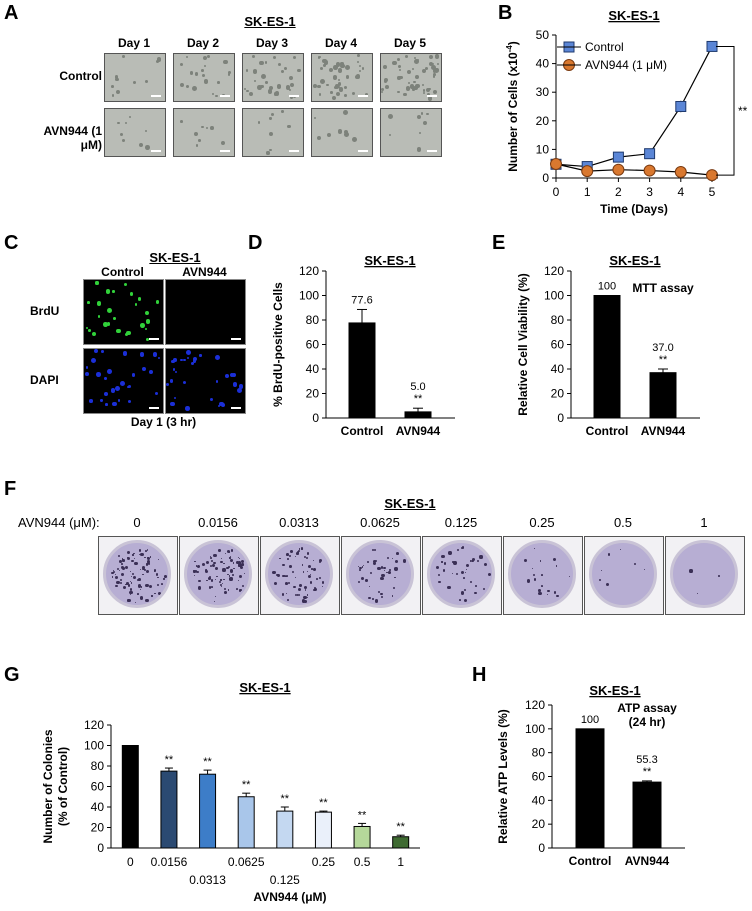  Describe the element at coordinates (401, 842) in the screenshot. I see `bar` at that location.